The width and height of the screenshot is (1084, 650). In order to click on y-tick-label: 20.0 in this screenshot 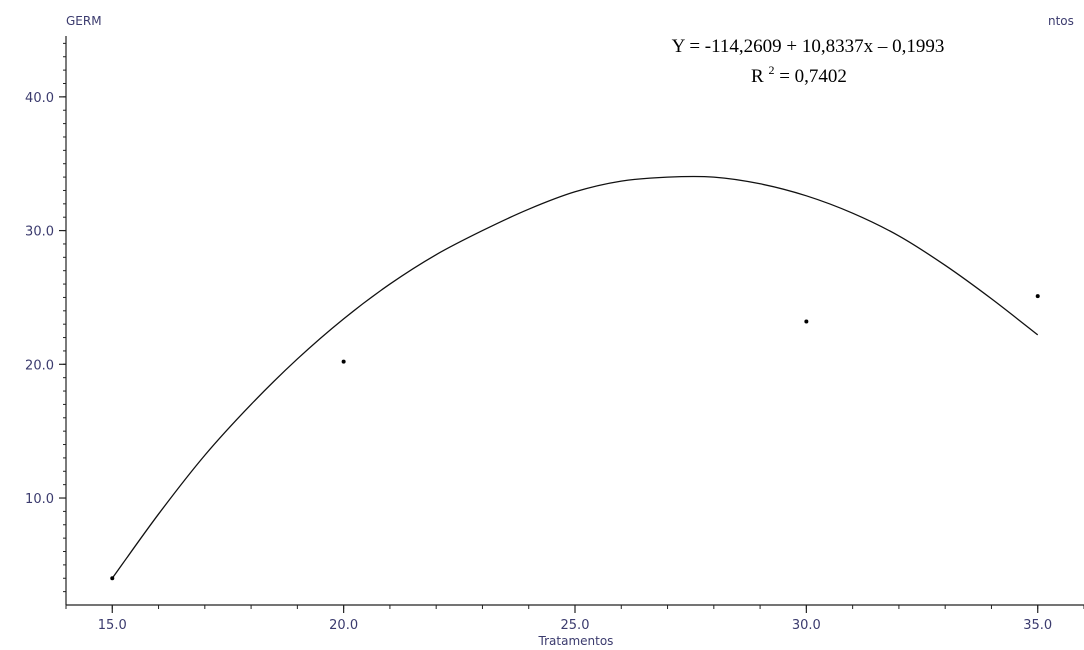, I will do `click(39, 365)`.